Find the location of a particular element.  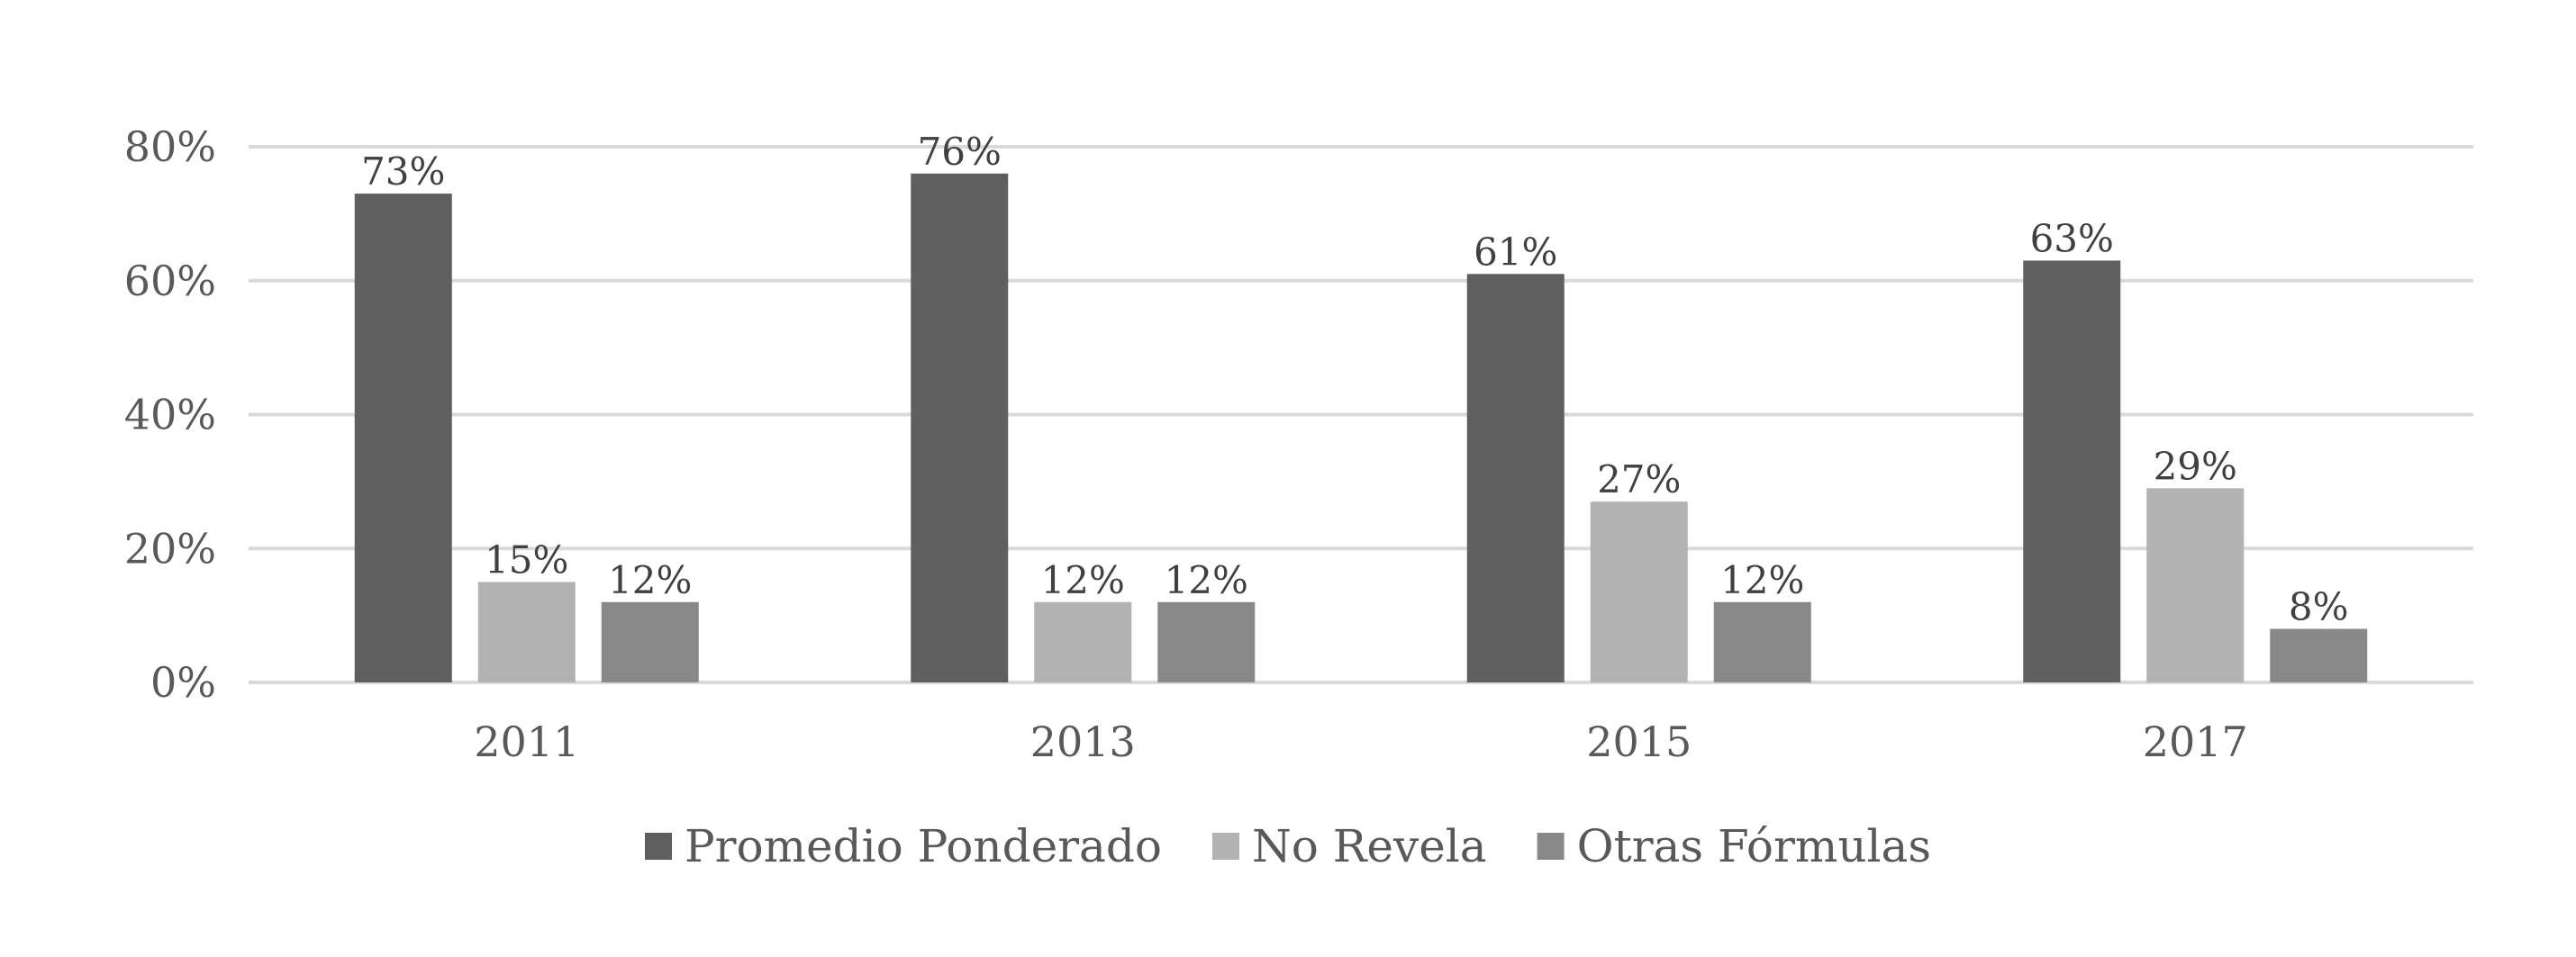

legend-item: Promedio Ponderado is located at coordinates (903, 846).